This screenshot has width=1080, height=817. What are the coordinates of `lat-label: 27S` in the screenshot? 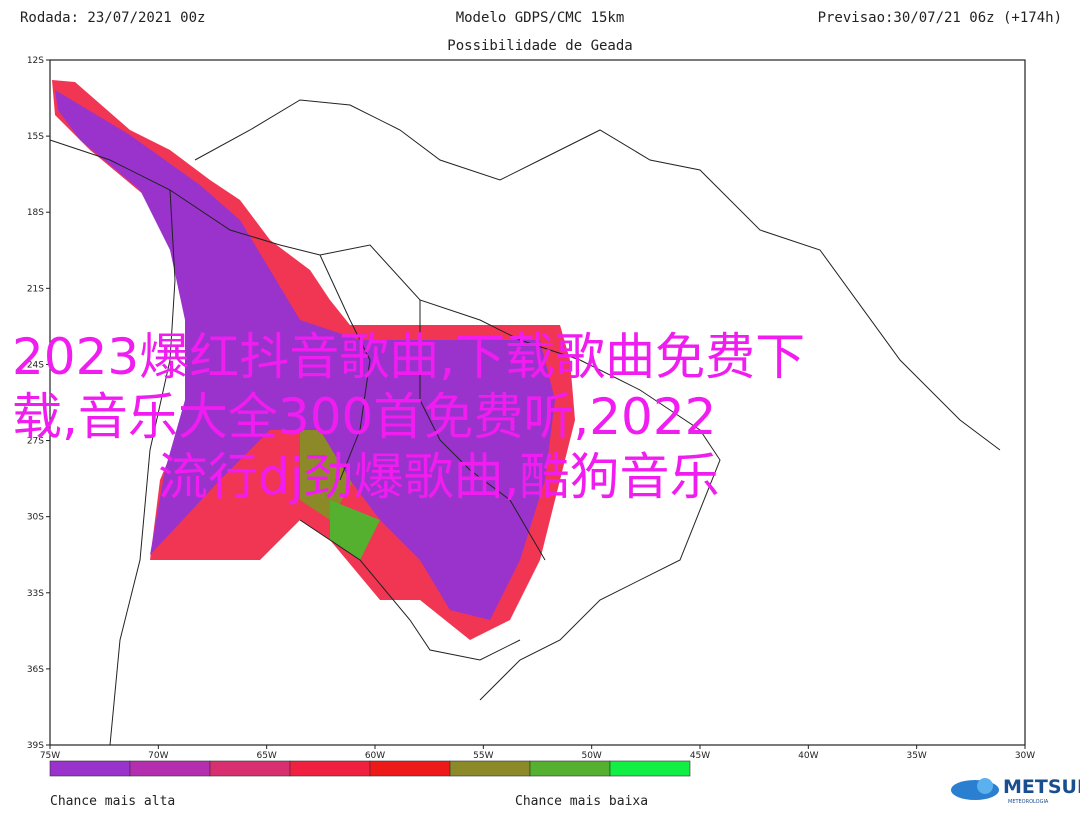 It's located at (35, 442).